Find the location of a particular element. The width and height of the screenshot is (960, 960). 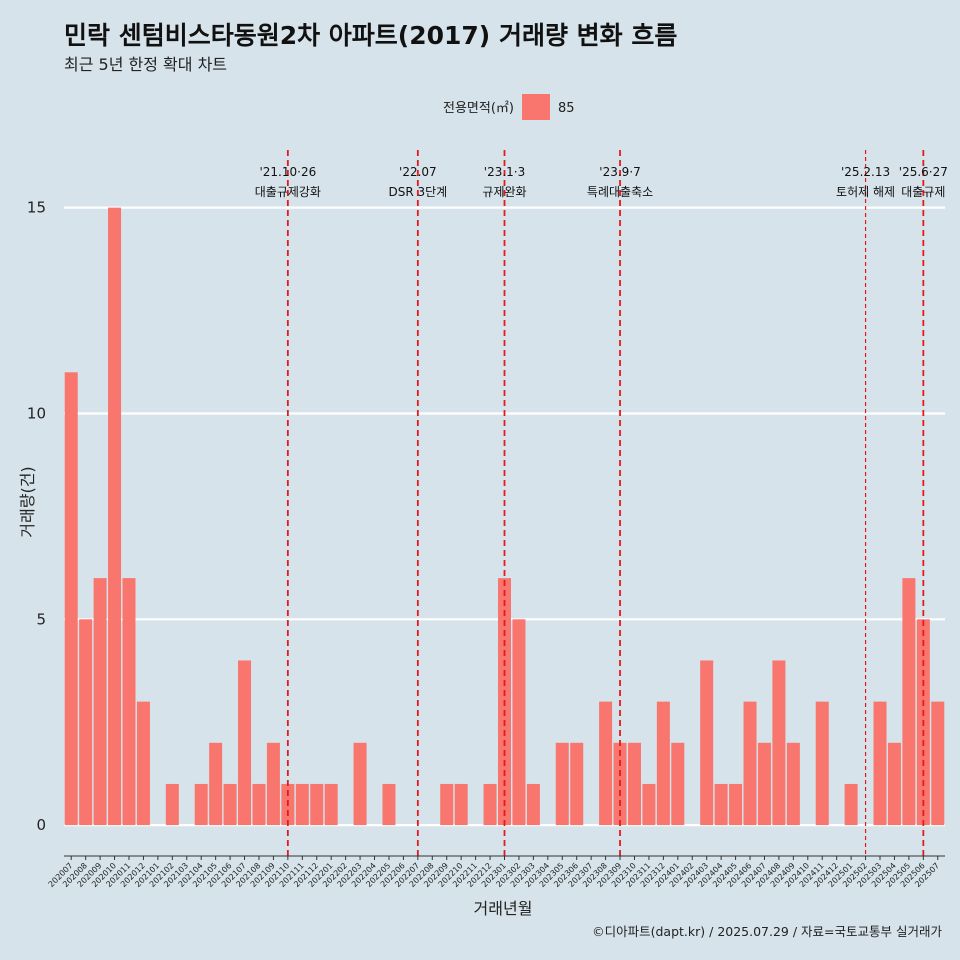

y-tick-label-0: 0 is located at coordinates (41, 825).